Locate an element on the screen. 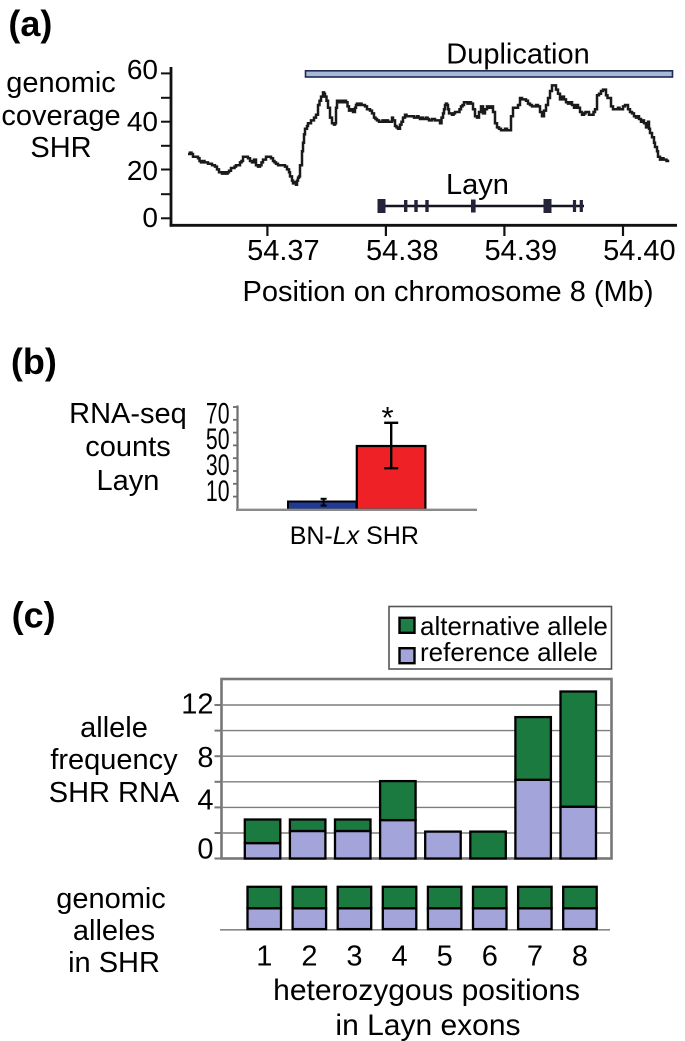 Image resolution: width=685 pixels, height=1041 pixels. svg-text: 60 is located at coordinates (142, 69).